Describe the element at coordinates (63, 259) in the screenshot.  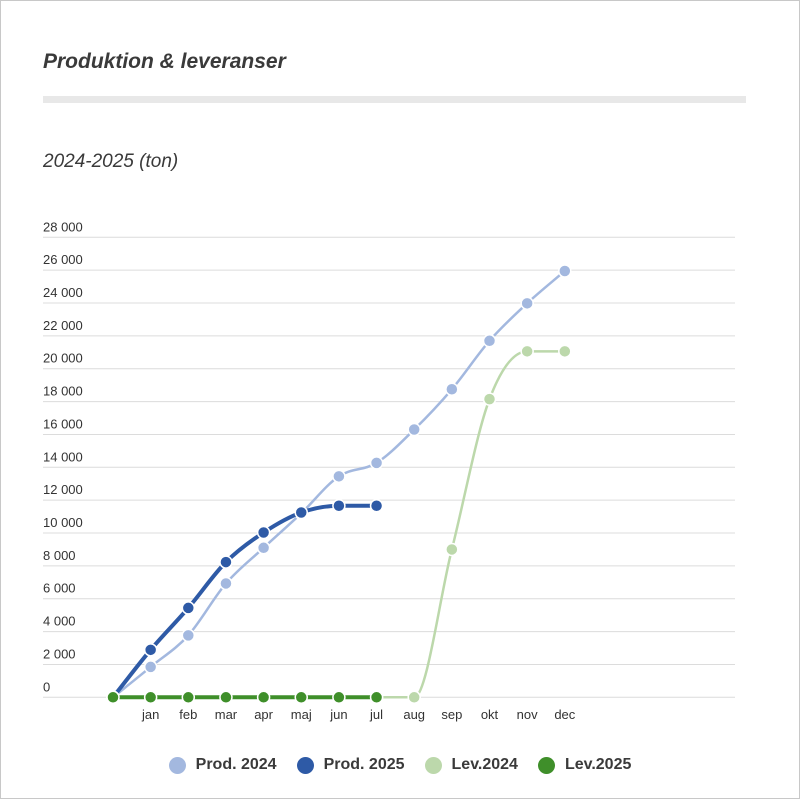
I see `y-tick-label: 26 000` at that location.